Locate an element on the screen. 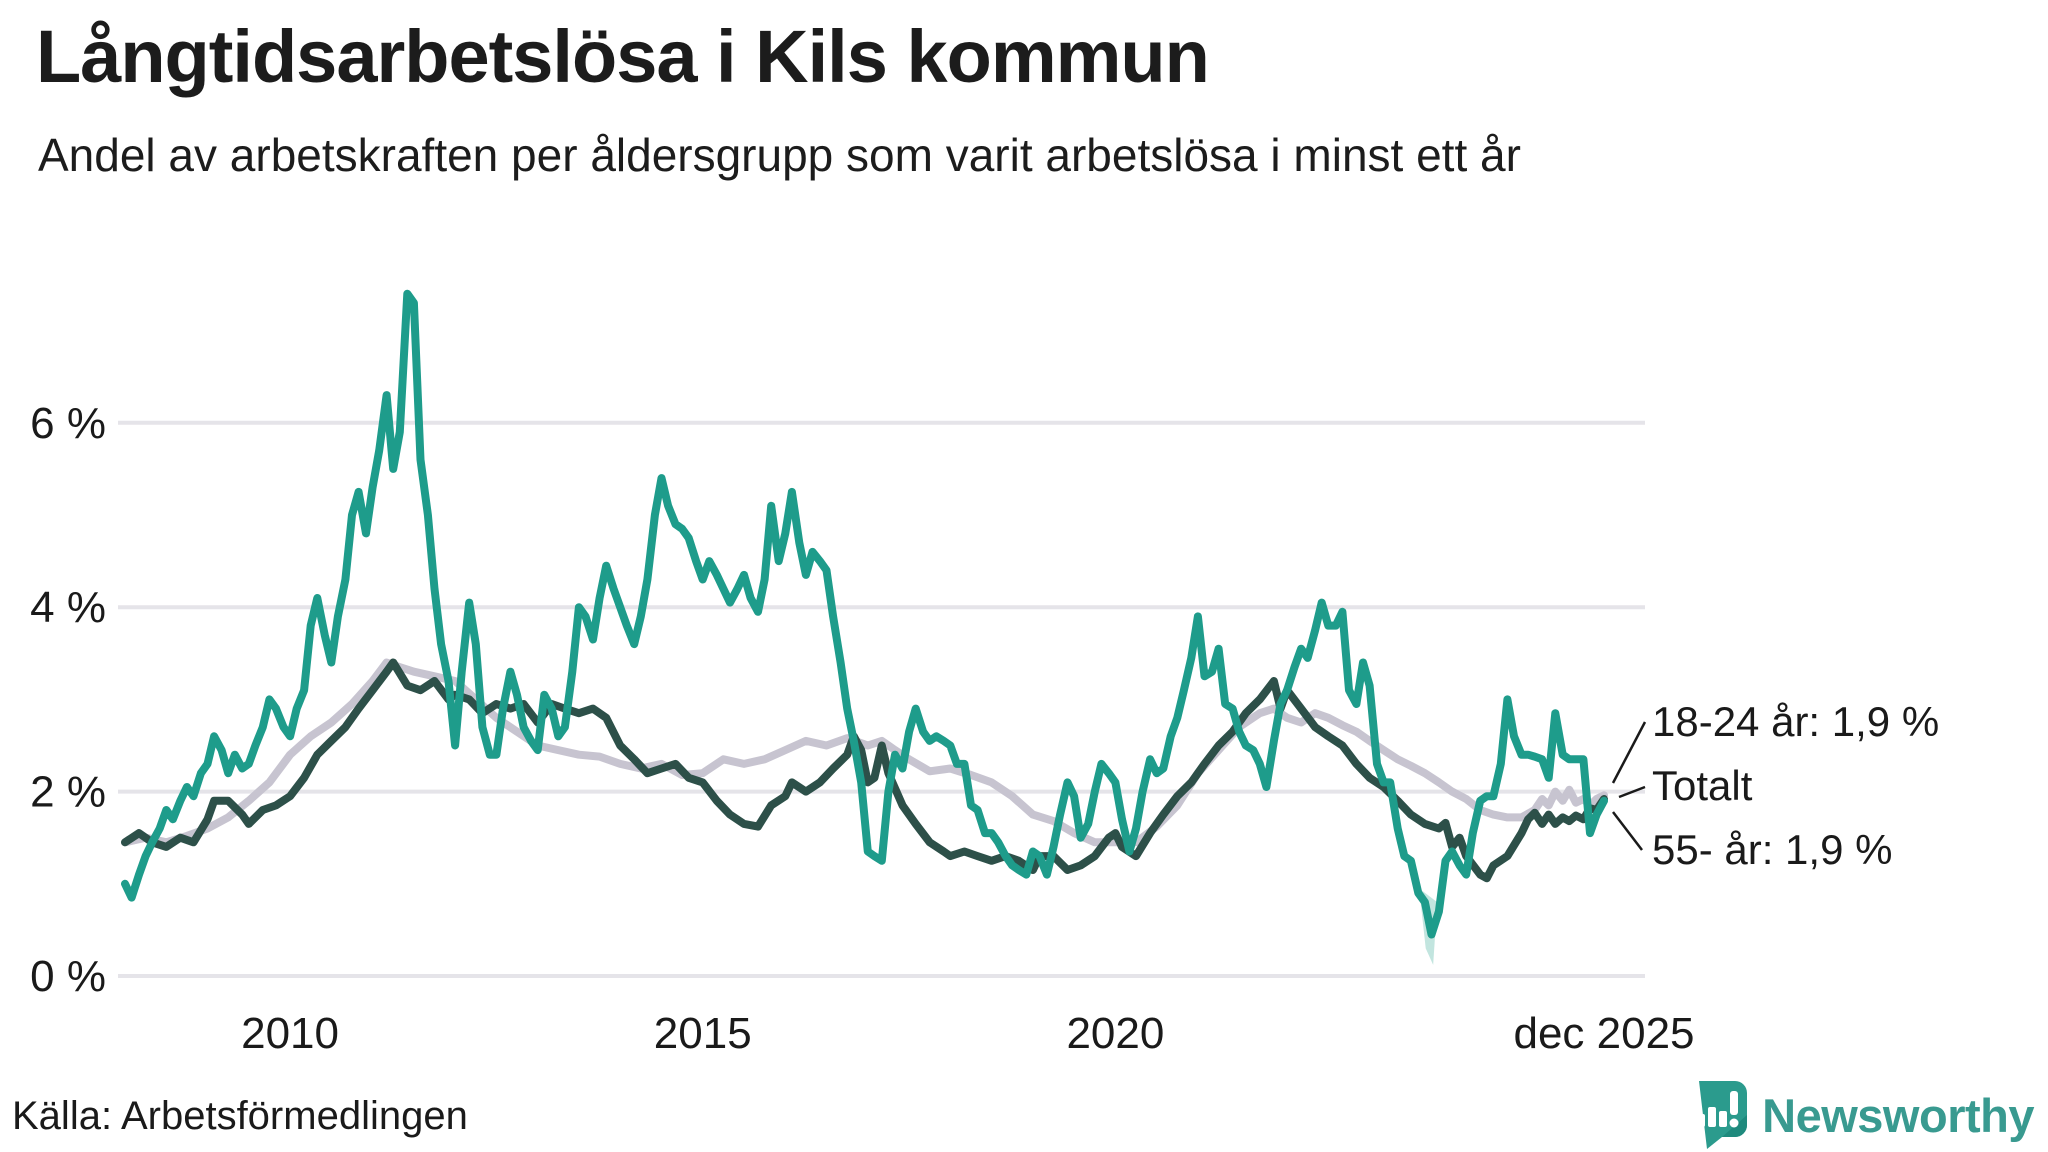 The image size is (2048, 1152). newsworthy-bar-chart-icon is located at coordinates (1722, 1115).